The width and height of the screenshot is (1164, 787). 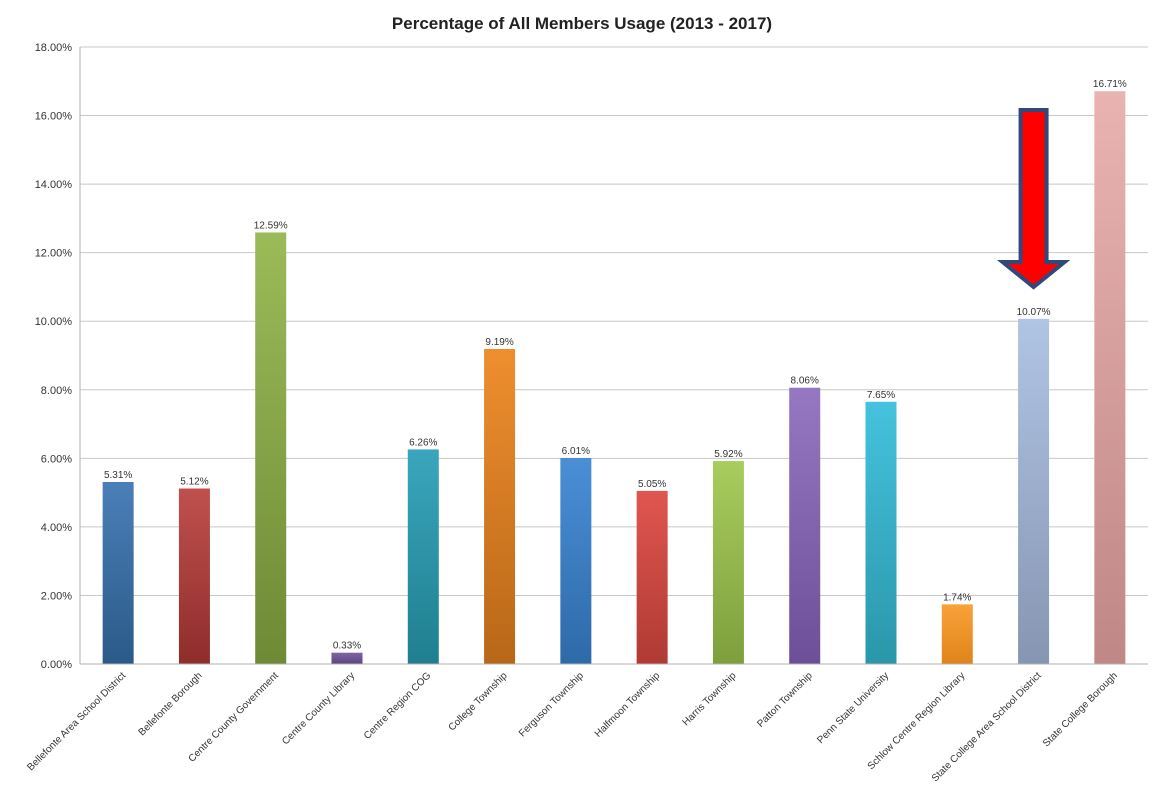 What do you see at coordinates (478, 701) in the screenshot?
I see `x-tick-label: College Township` at bounding box center [478, 701].